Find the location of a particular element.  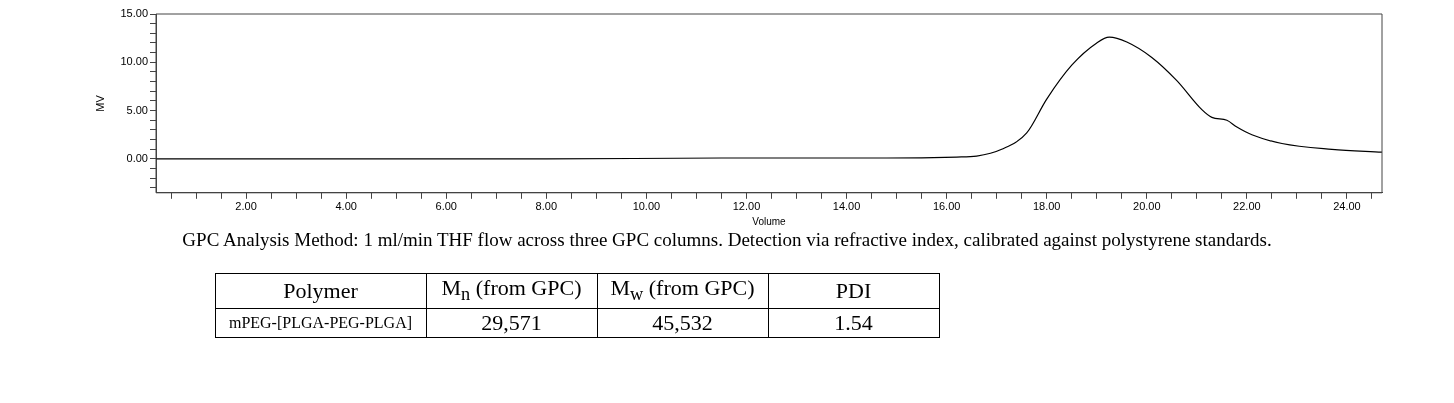

text: M$_{n}$ (from GPC) is located at coordinates (511, 291).